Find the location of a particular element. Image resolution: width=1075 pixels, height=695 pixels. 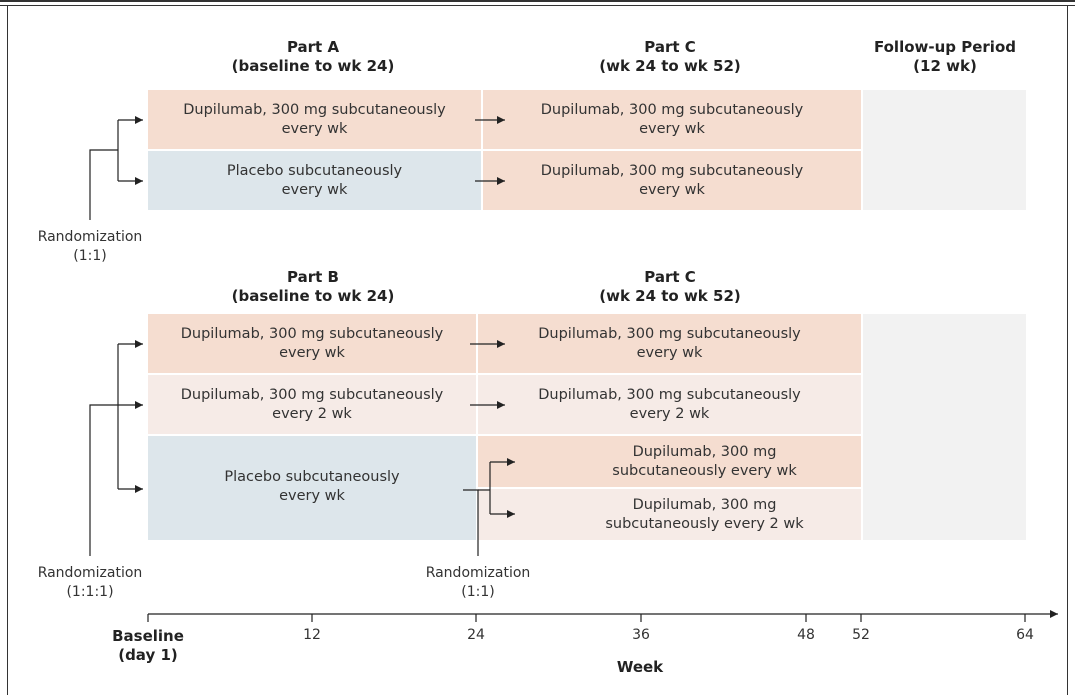

part-c-b-header: Part C (wk 24 to wk 52) is located at coordinates (670, 287).